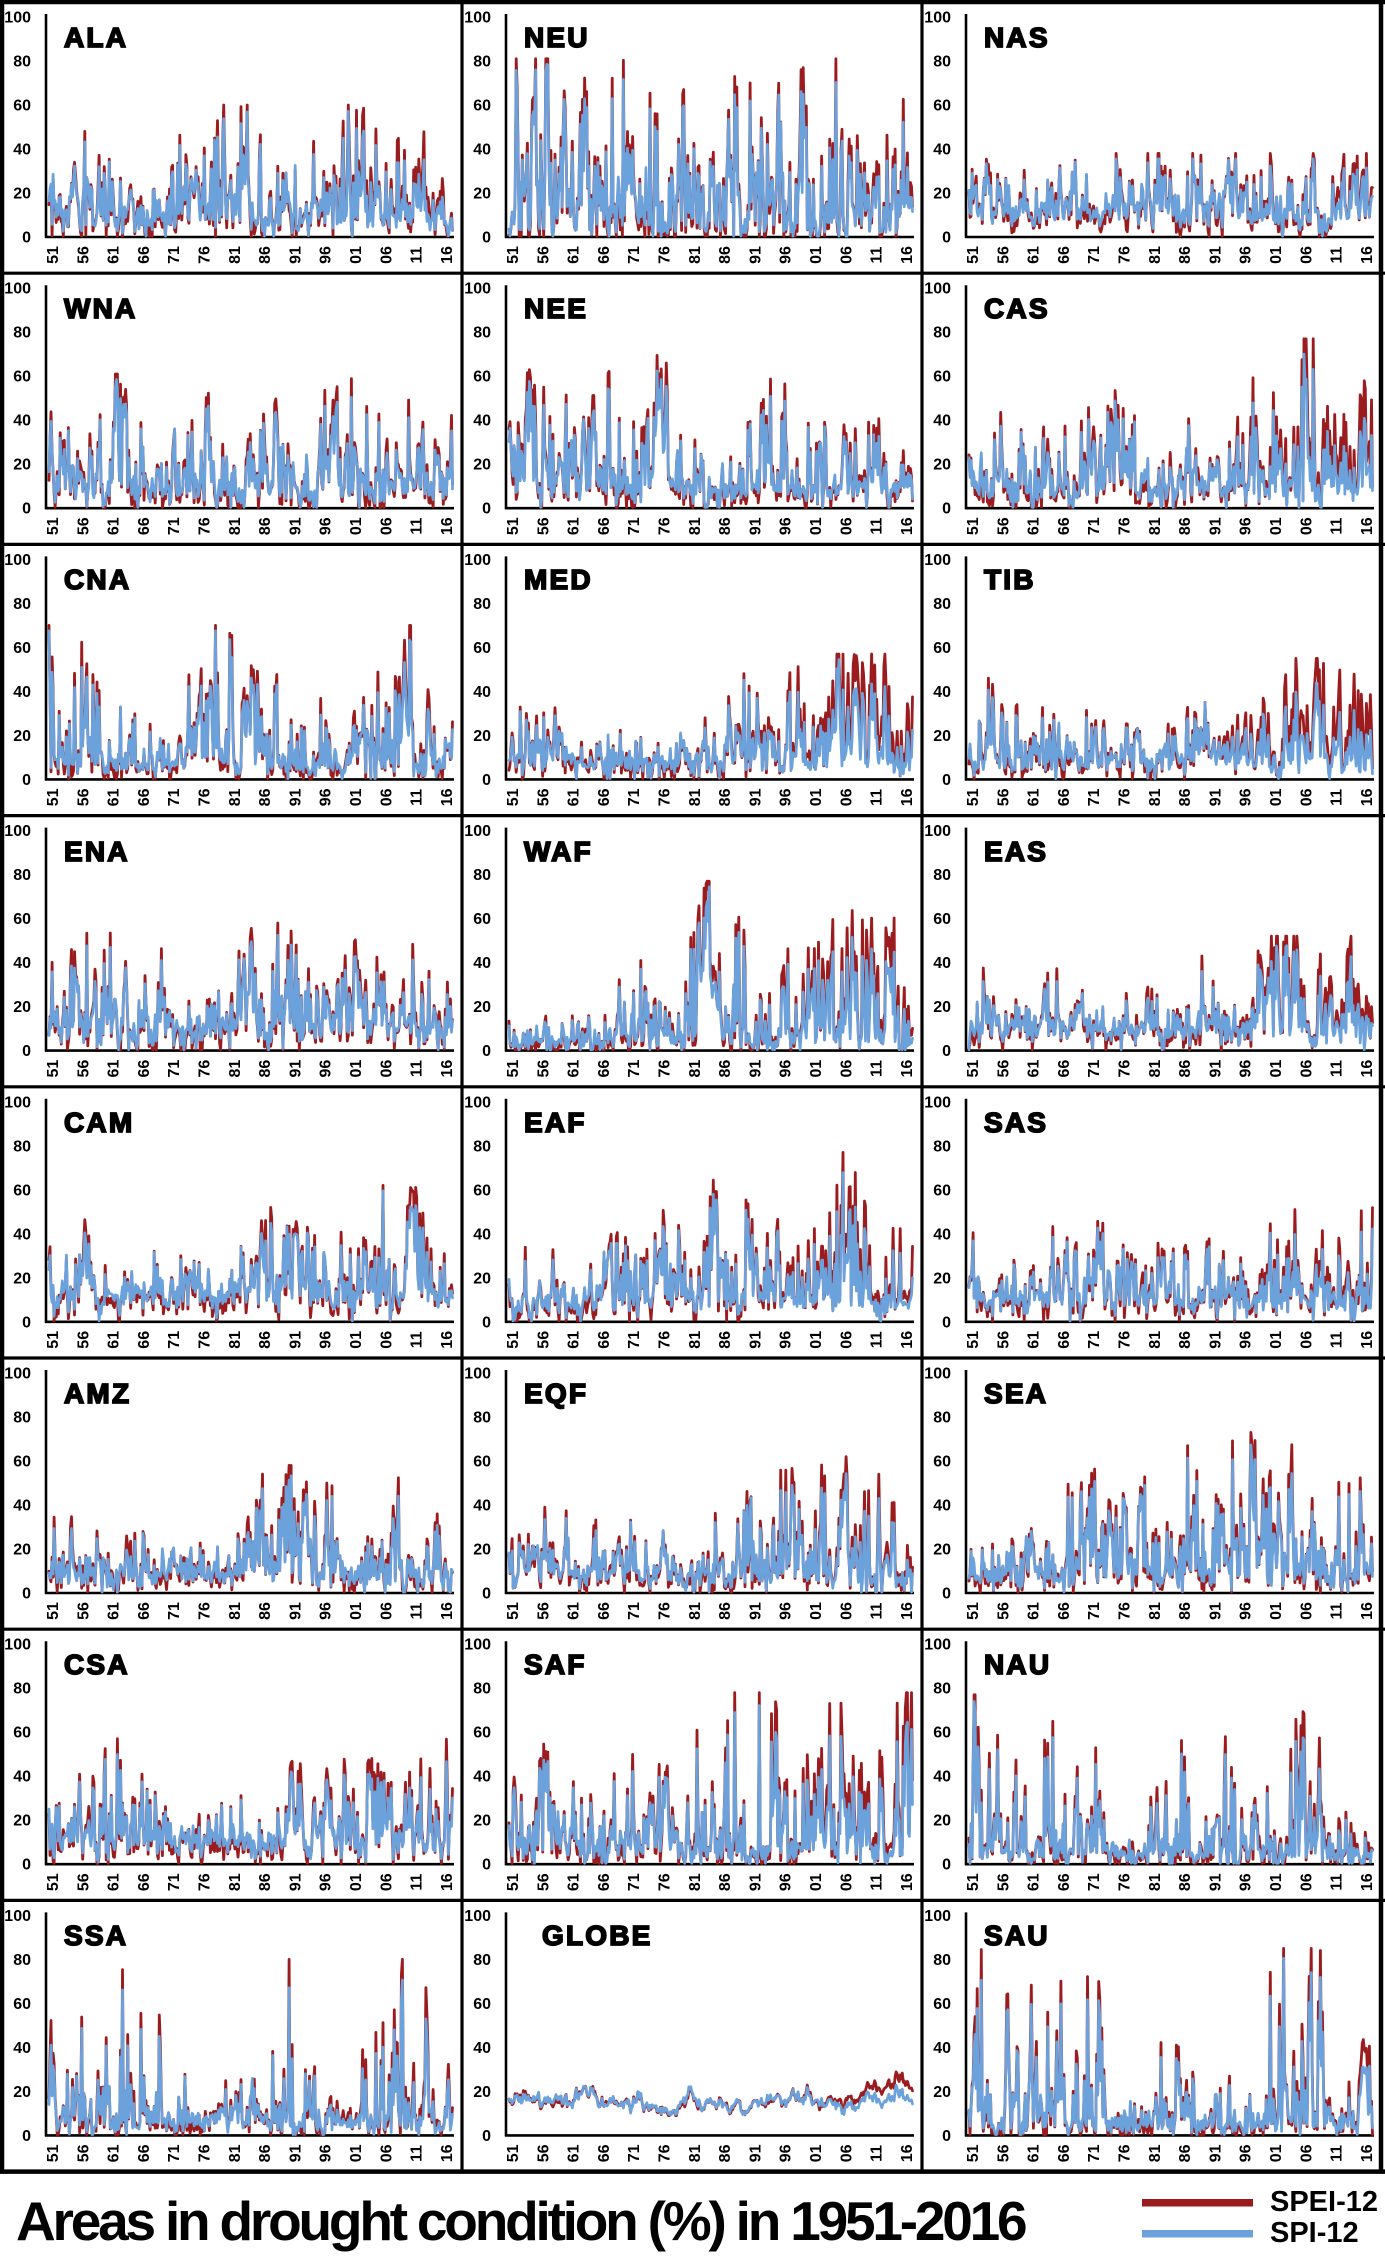 The image size is (1385, 2257). I want to click on svg-text: MED, so click(558, 579).